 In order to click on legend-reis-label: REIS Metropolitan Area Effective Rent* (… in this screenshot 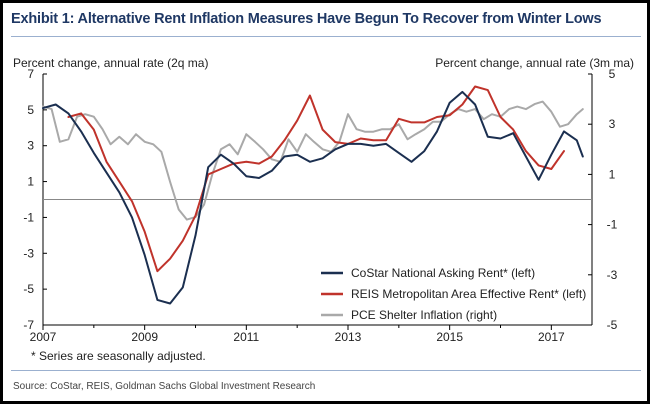, I will do `click(468, 294)`.